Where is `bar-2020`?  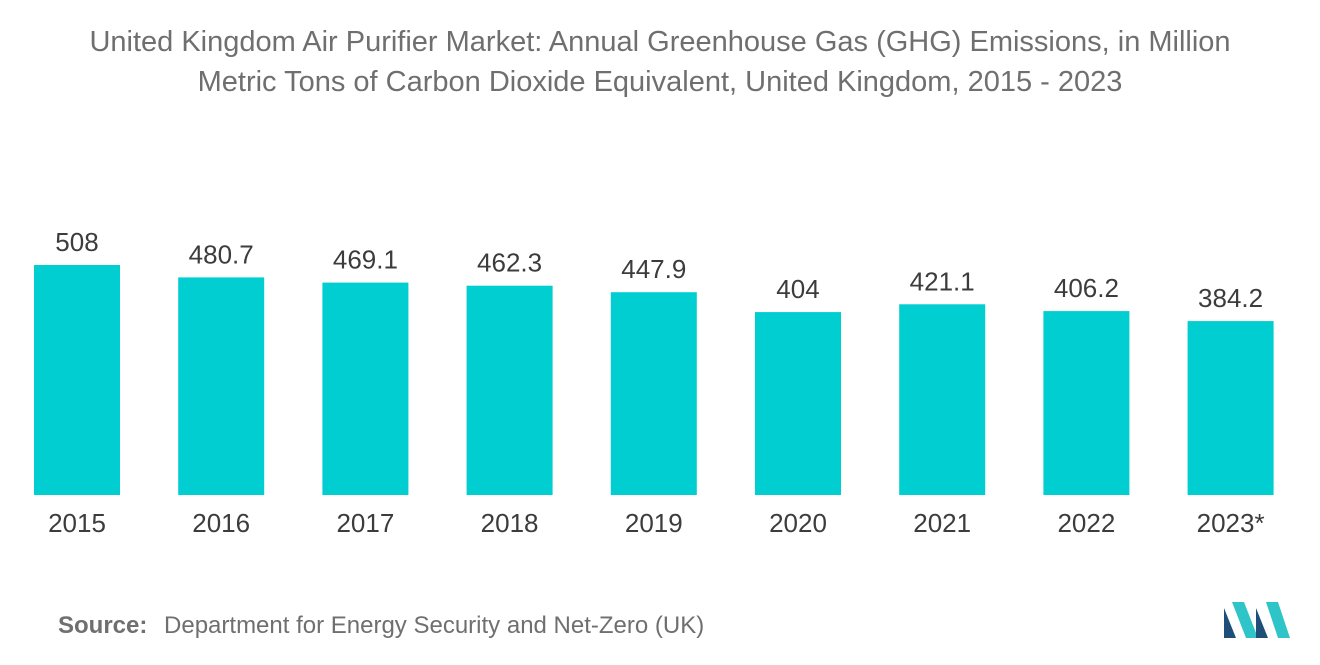
bar-2020 is located at coordinates (798, 403).